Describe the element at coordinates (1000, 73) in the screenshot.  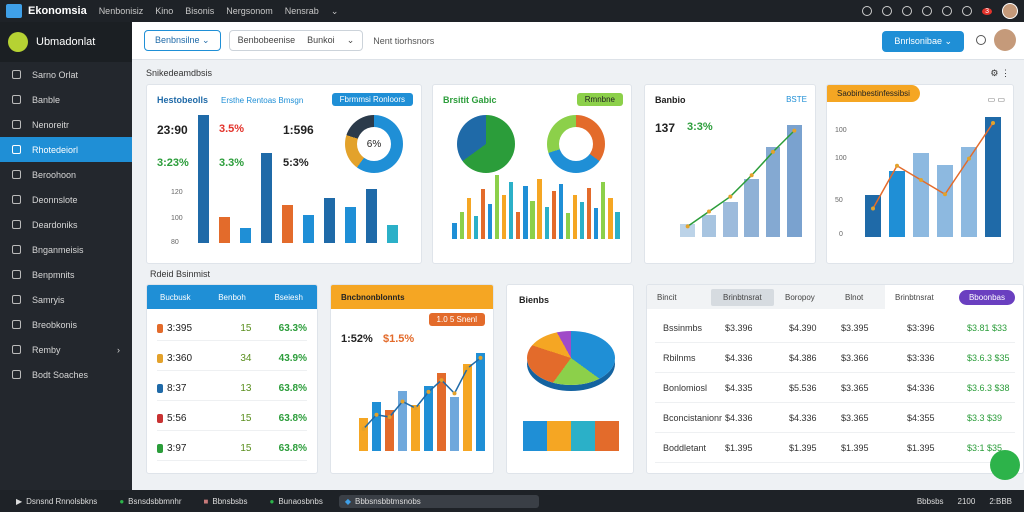
I see `section-tools: ⚙ ⋮` at that location.